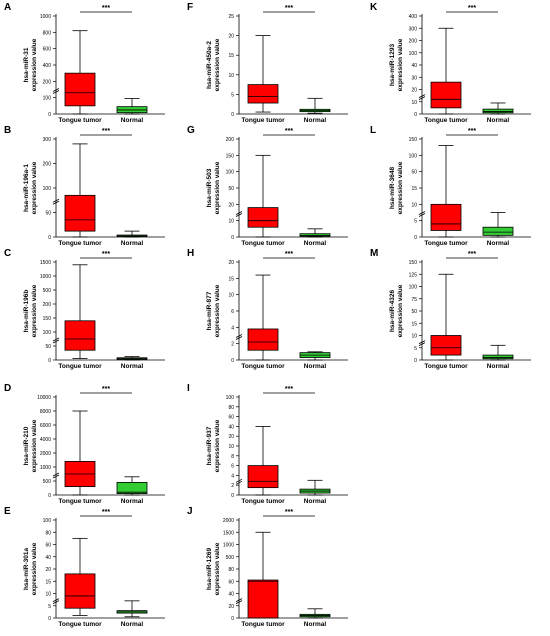 The image size is (550, 636). What do you see at coordinates (191, 130) in the screenshot?
I see `panel-letter: G` at bounding box center [191, 130].